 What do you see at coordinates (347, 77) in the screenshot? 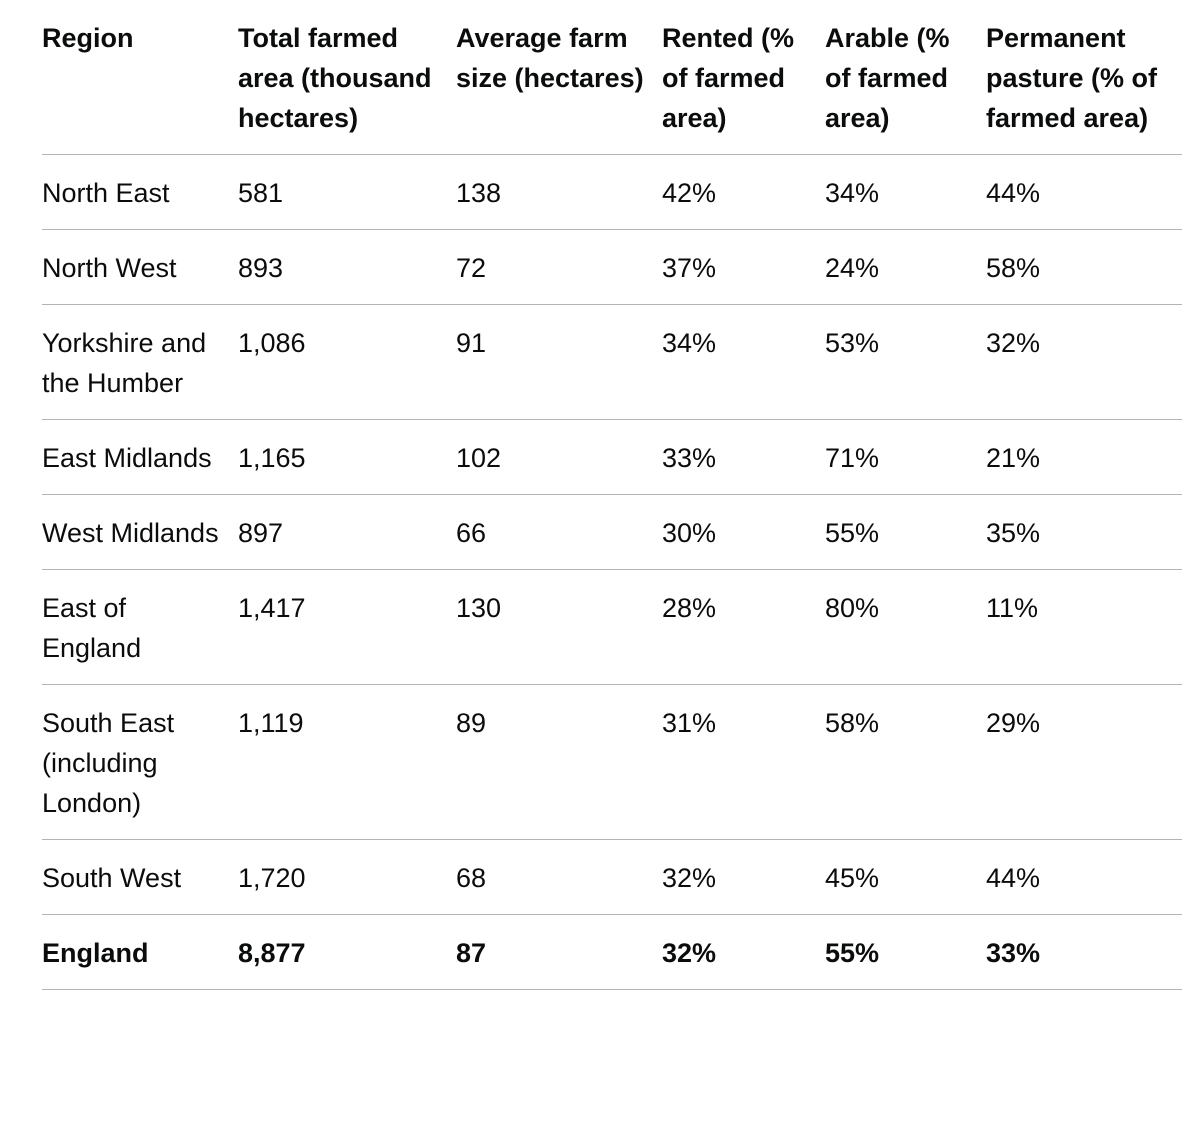
I see `column-header: Total farmed area (thousand hectares)` at bounding box center [347, 77].